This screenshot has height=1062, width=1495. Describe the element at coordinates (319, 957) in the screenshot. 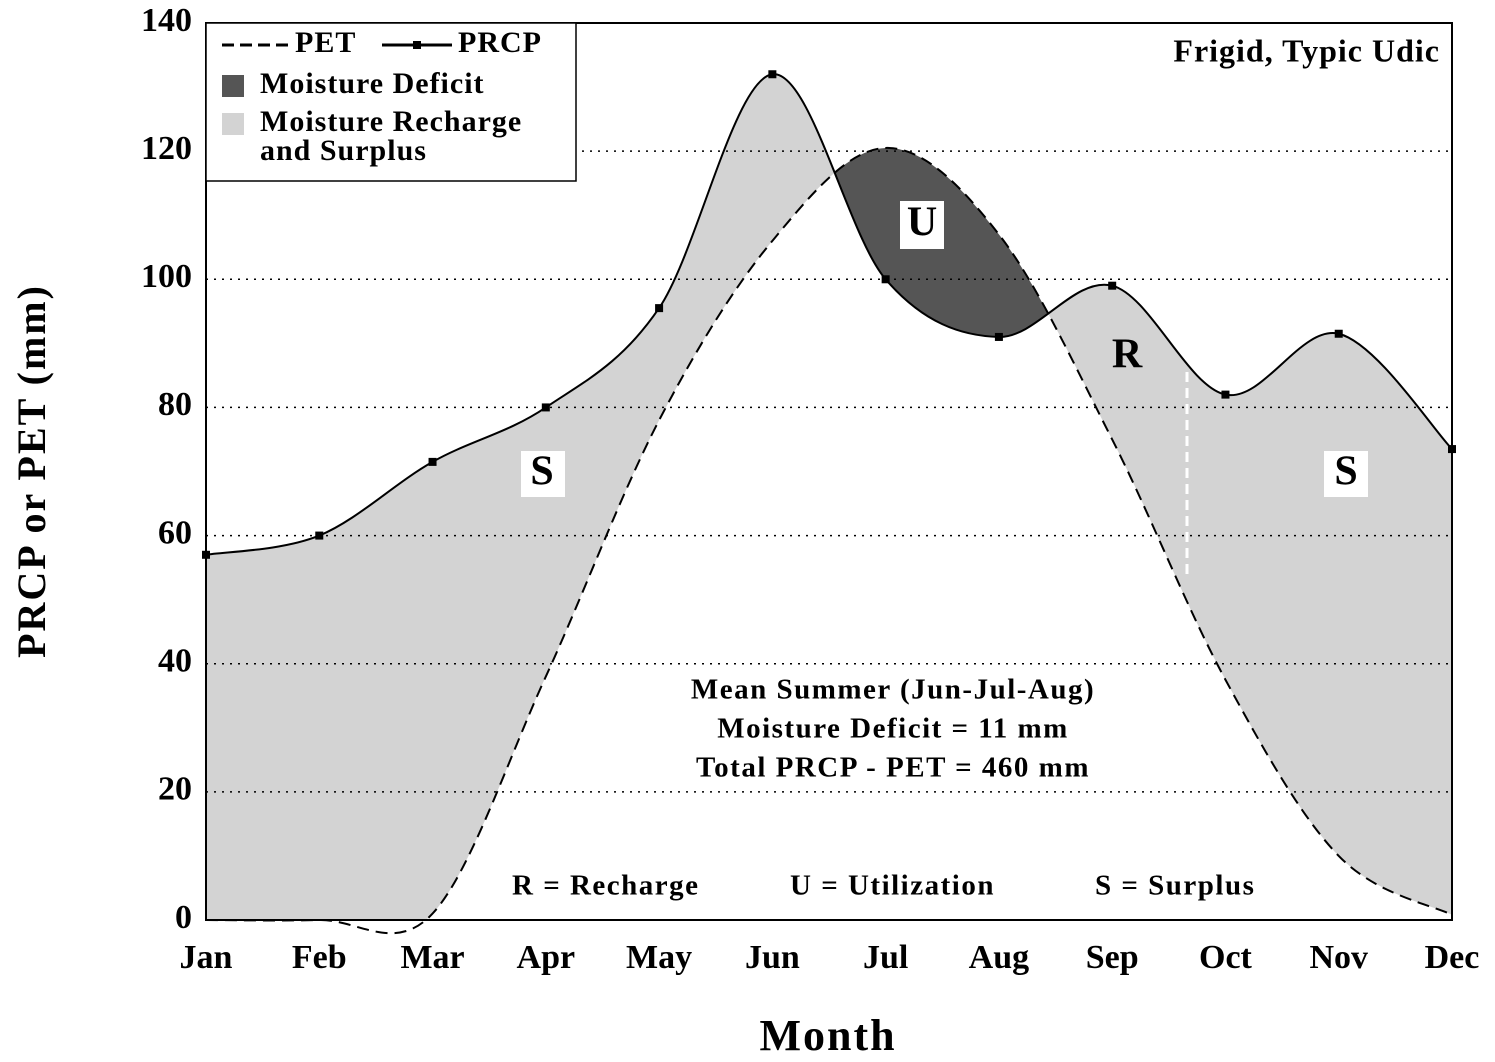

I see `x-tick-label: Feb` at that location.